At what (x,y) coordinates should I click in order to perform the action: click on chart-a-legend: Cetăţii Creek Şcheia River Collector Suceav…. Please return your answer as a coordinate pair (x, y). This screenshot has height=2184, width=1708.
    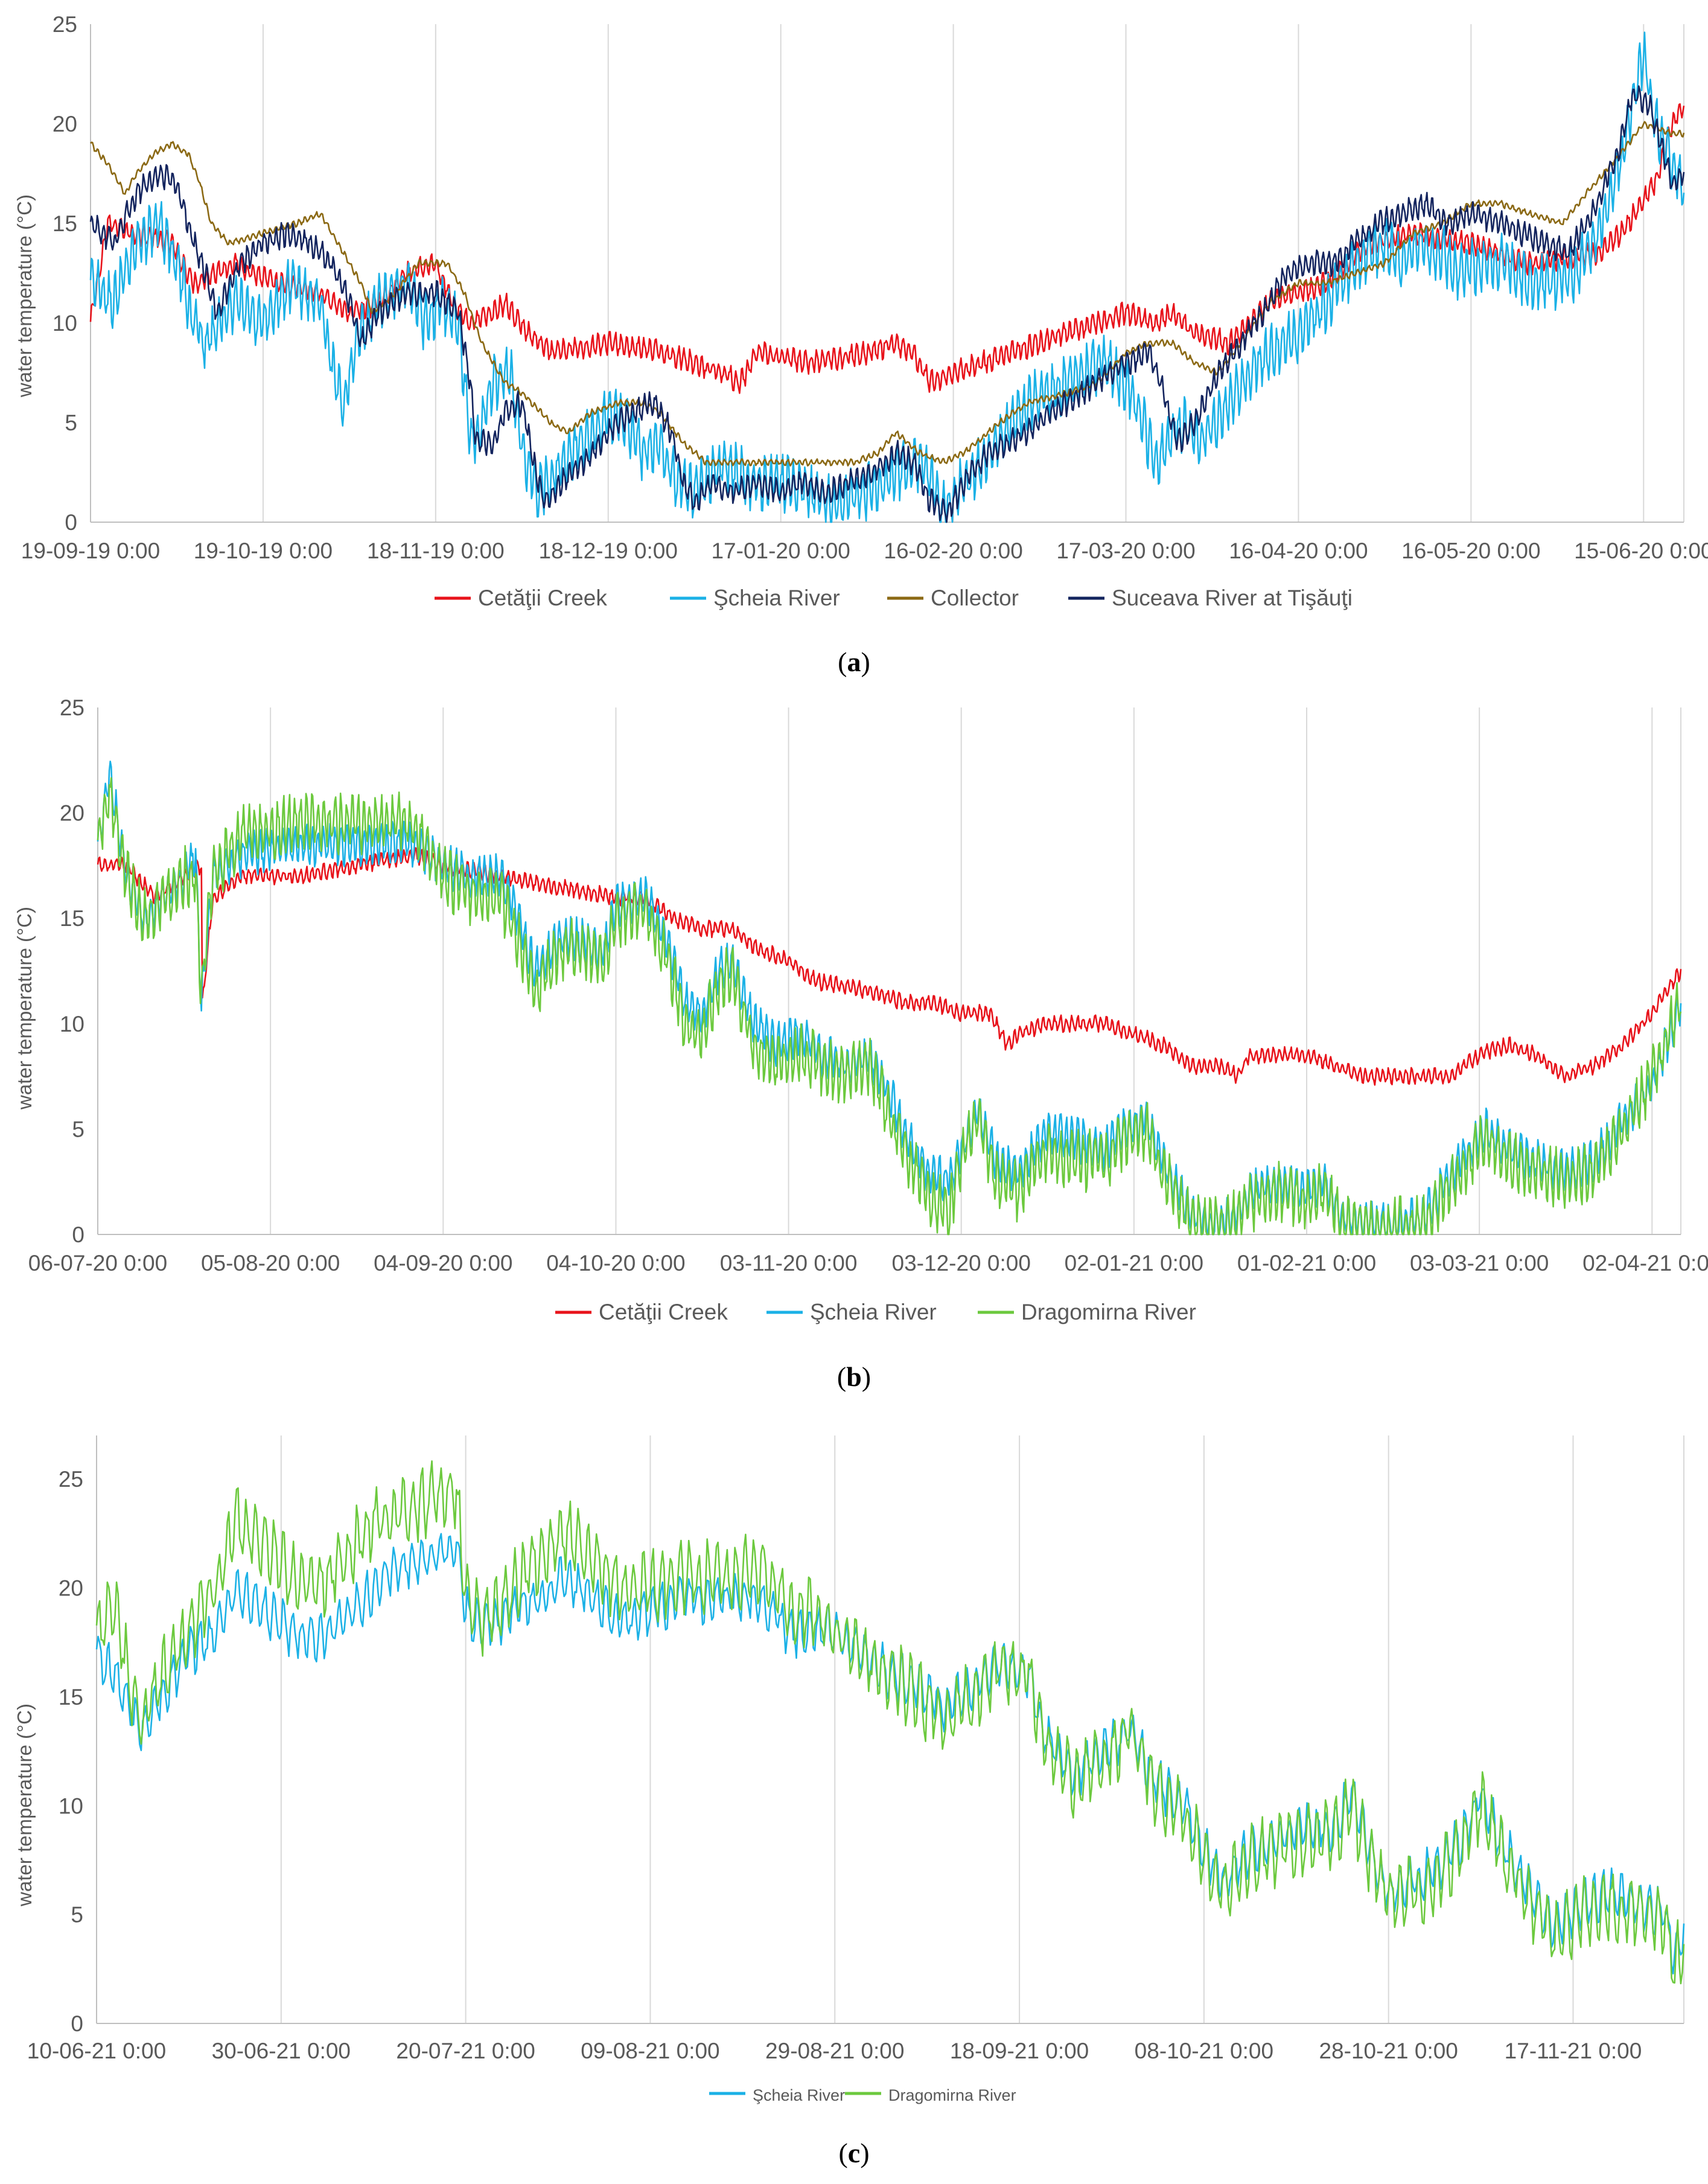
    Looking at the image, I should click on (894, 598).